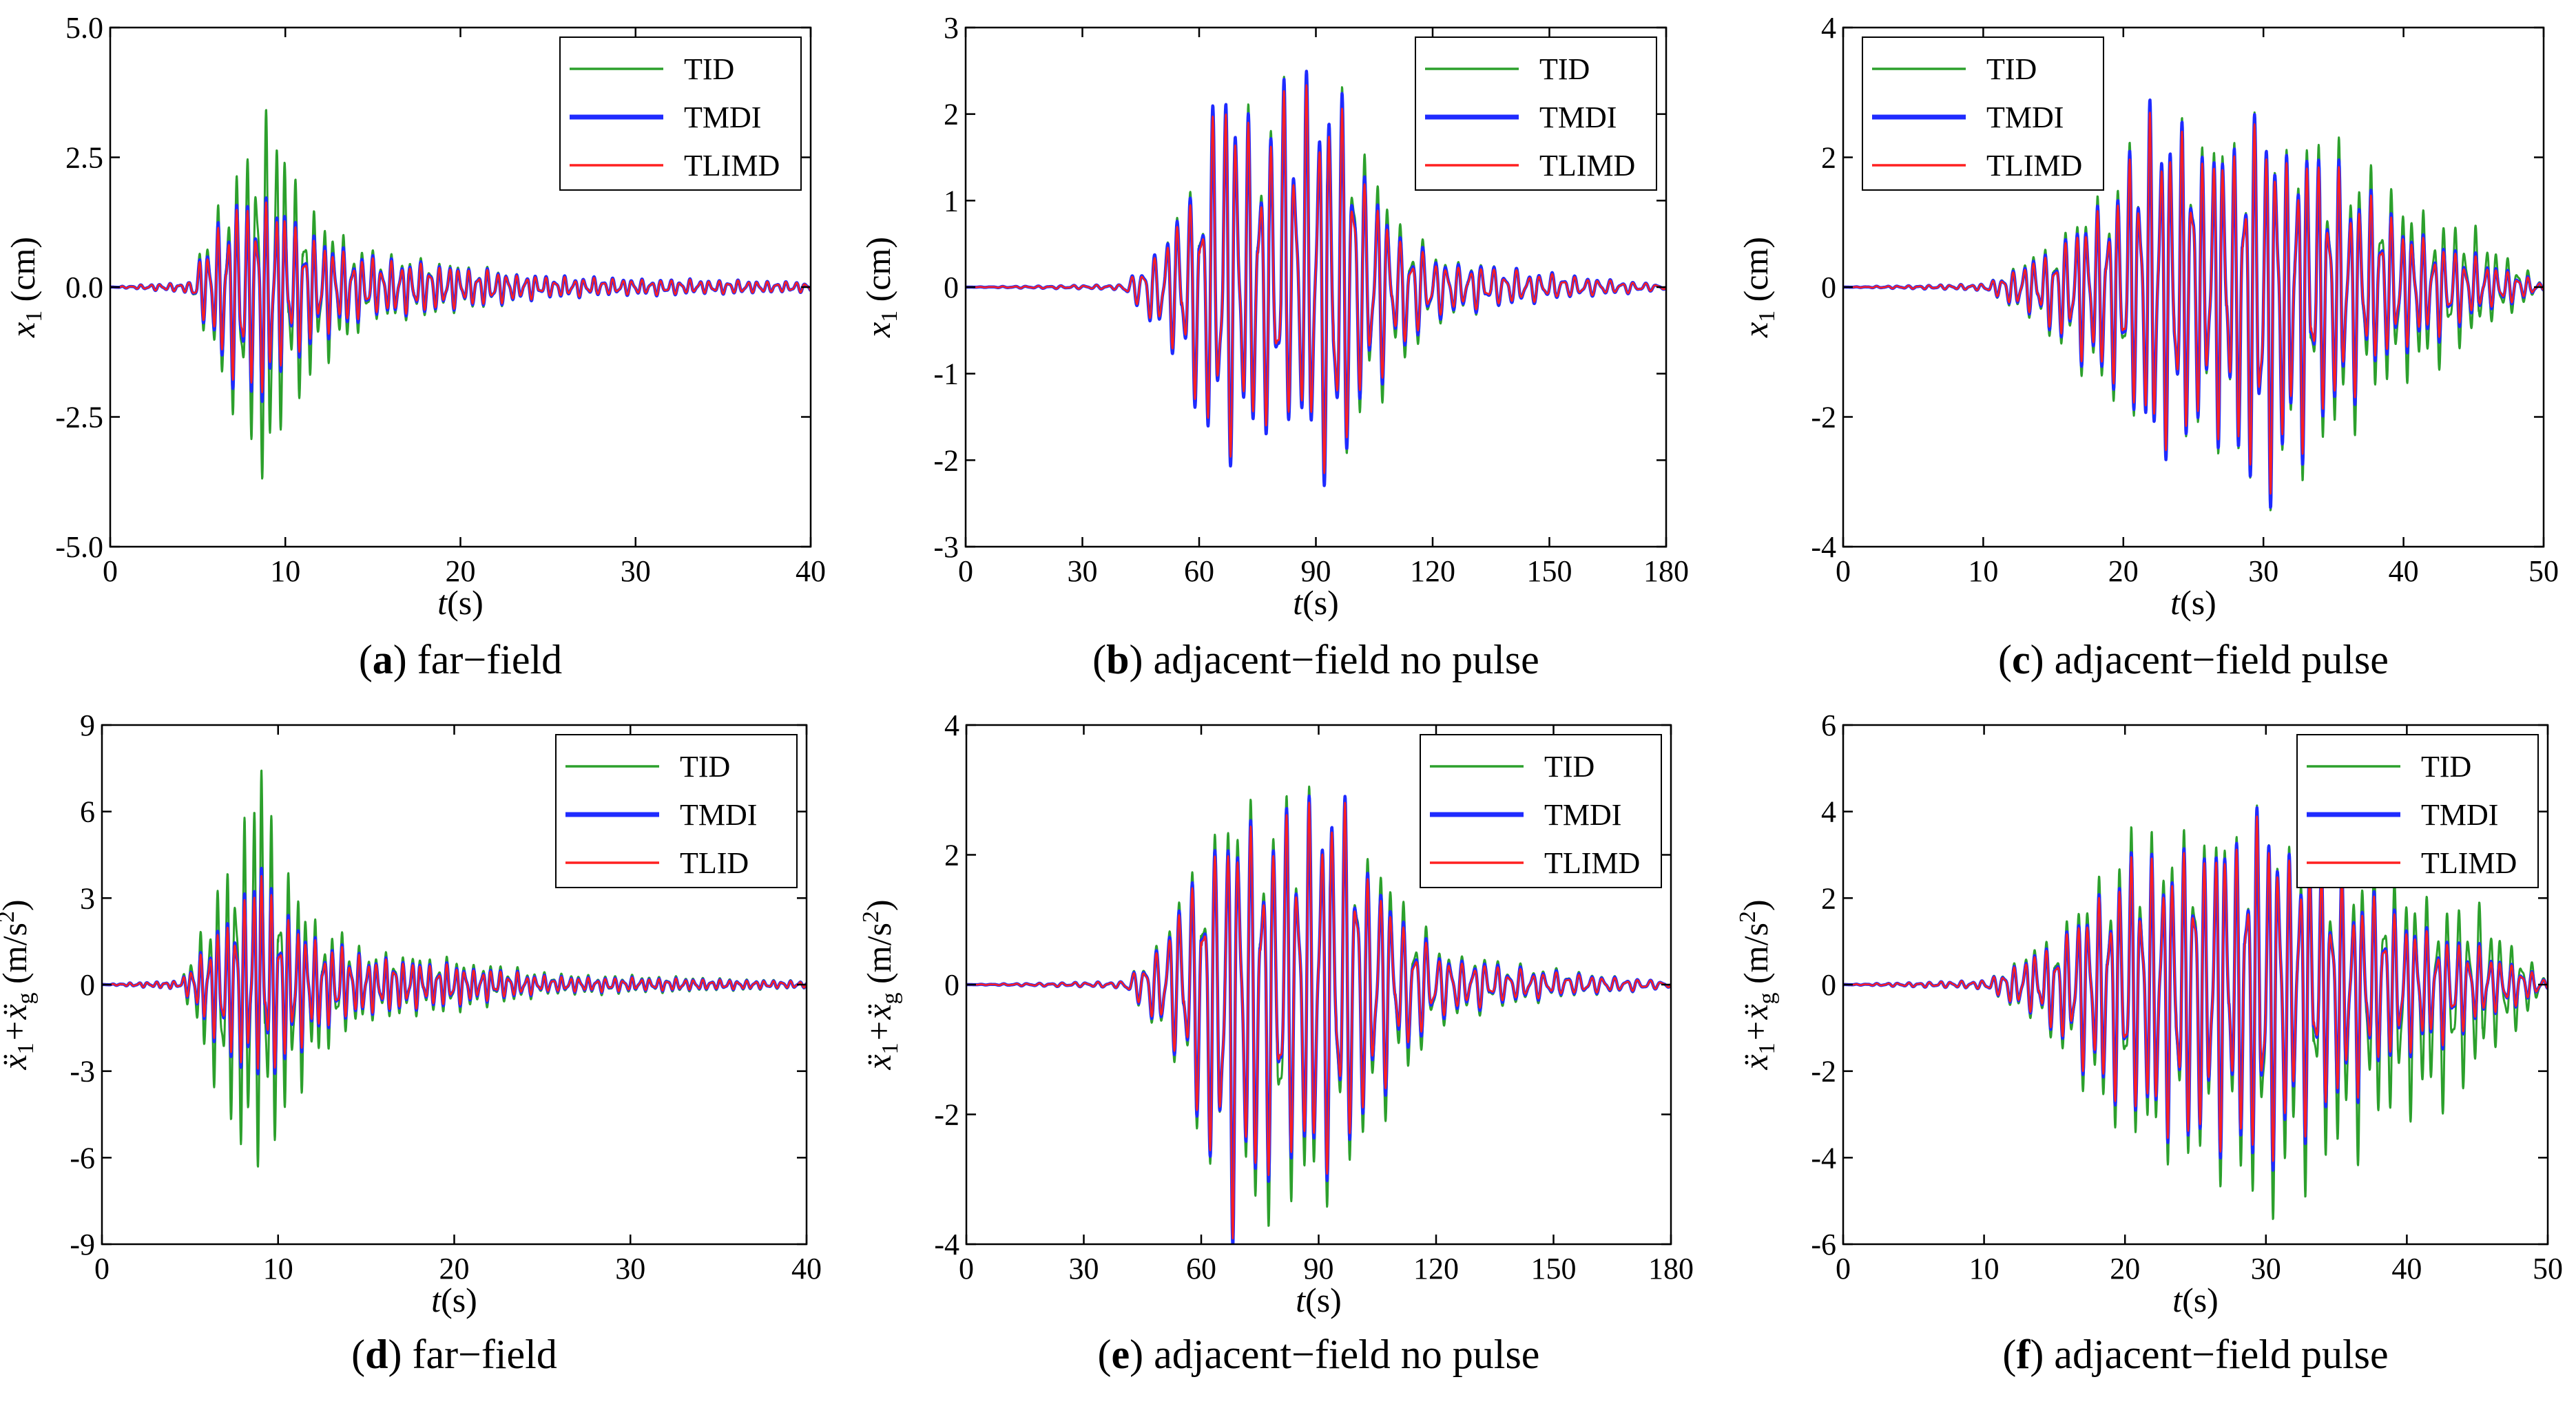 This screenshot has width=2576, height=1406. Describe the element at coordinates (82, 1245) in the screenshot. I see `y-tick-label: -9` at that location.